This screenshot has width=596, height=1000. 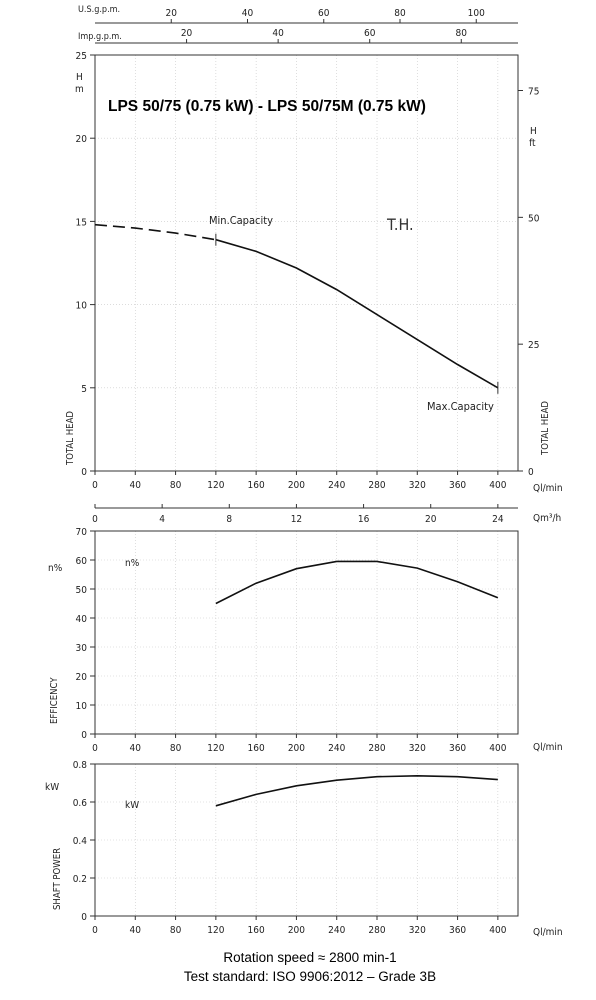 What do you see at coordinates (54, 700) in the screenshot?
I see `efficiency-axis-title: EFFICENCY` at bounding box center [54, 700].